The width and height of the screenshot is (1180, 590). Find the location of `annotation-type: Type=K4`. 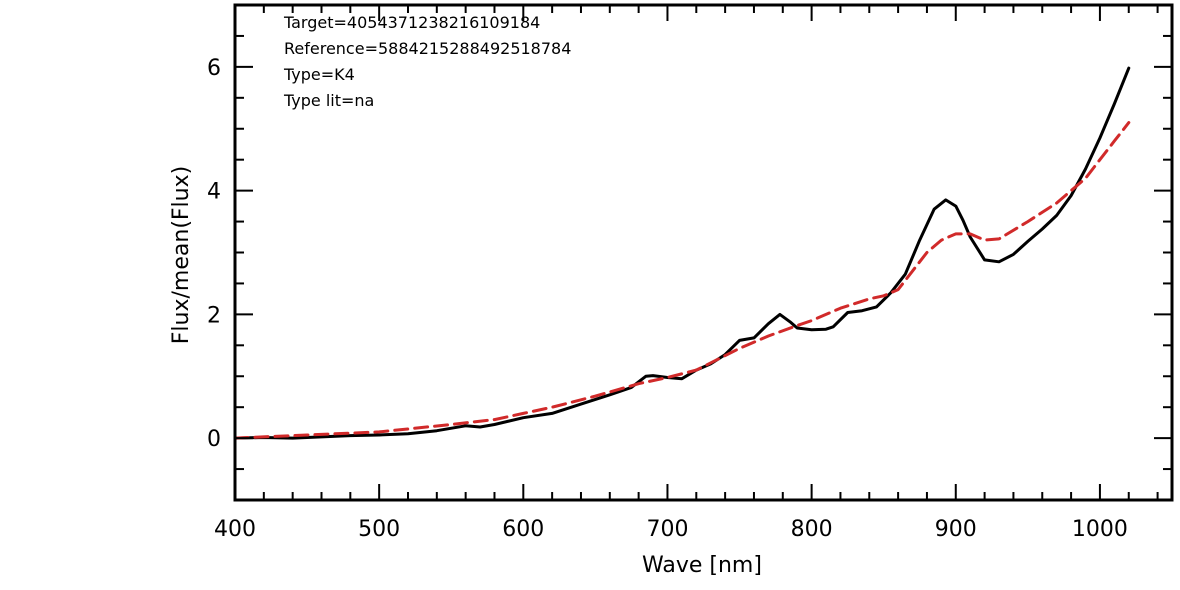

annotation-type: Type=K4 is located at coordinates (319, 74).